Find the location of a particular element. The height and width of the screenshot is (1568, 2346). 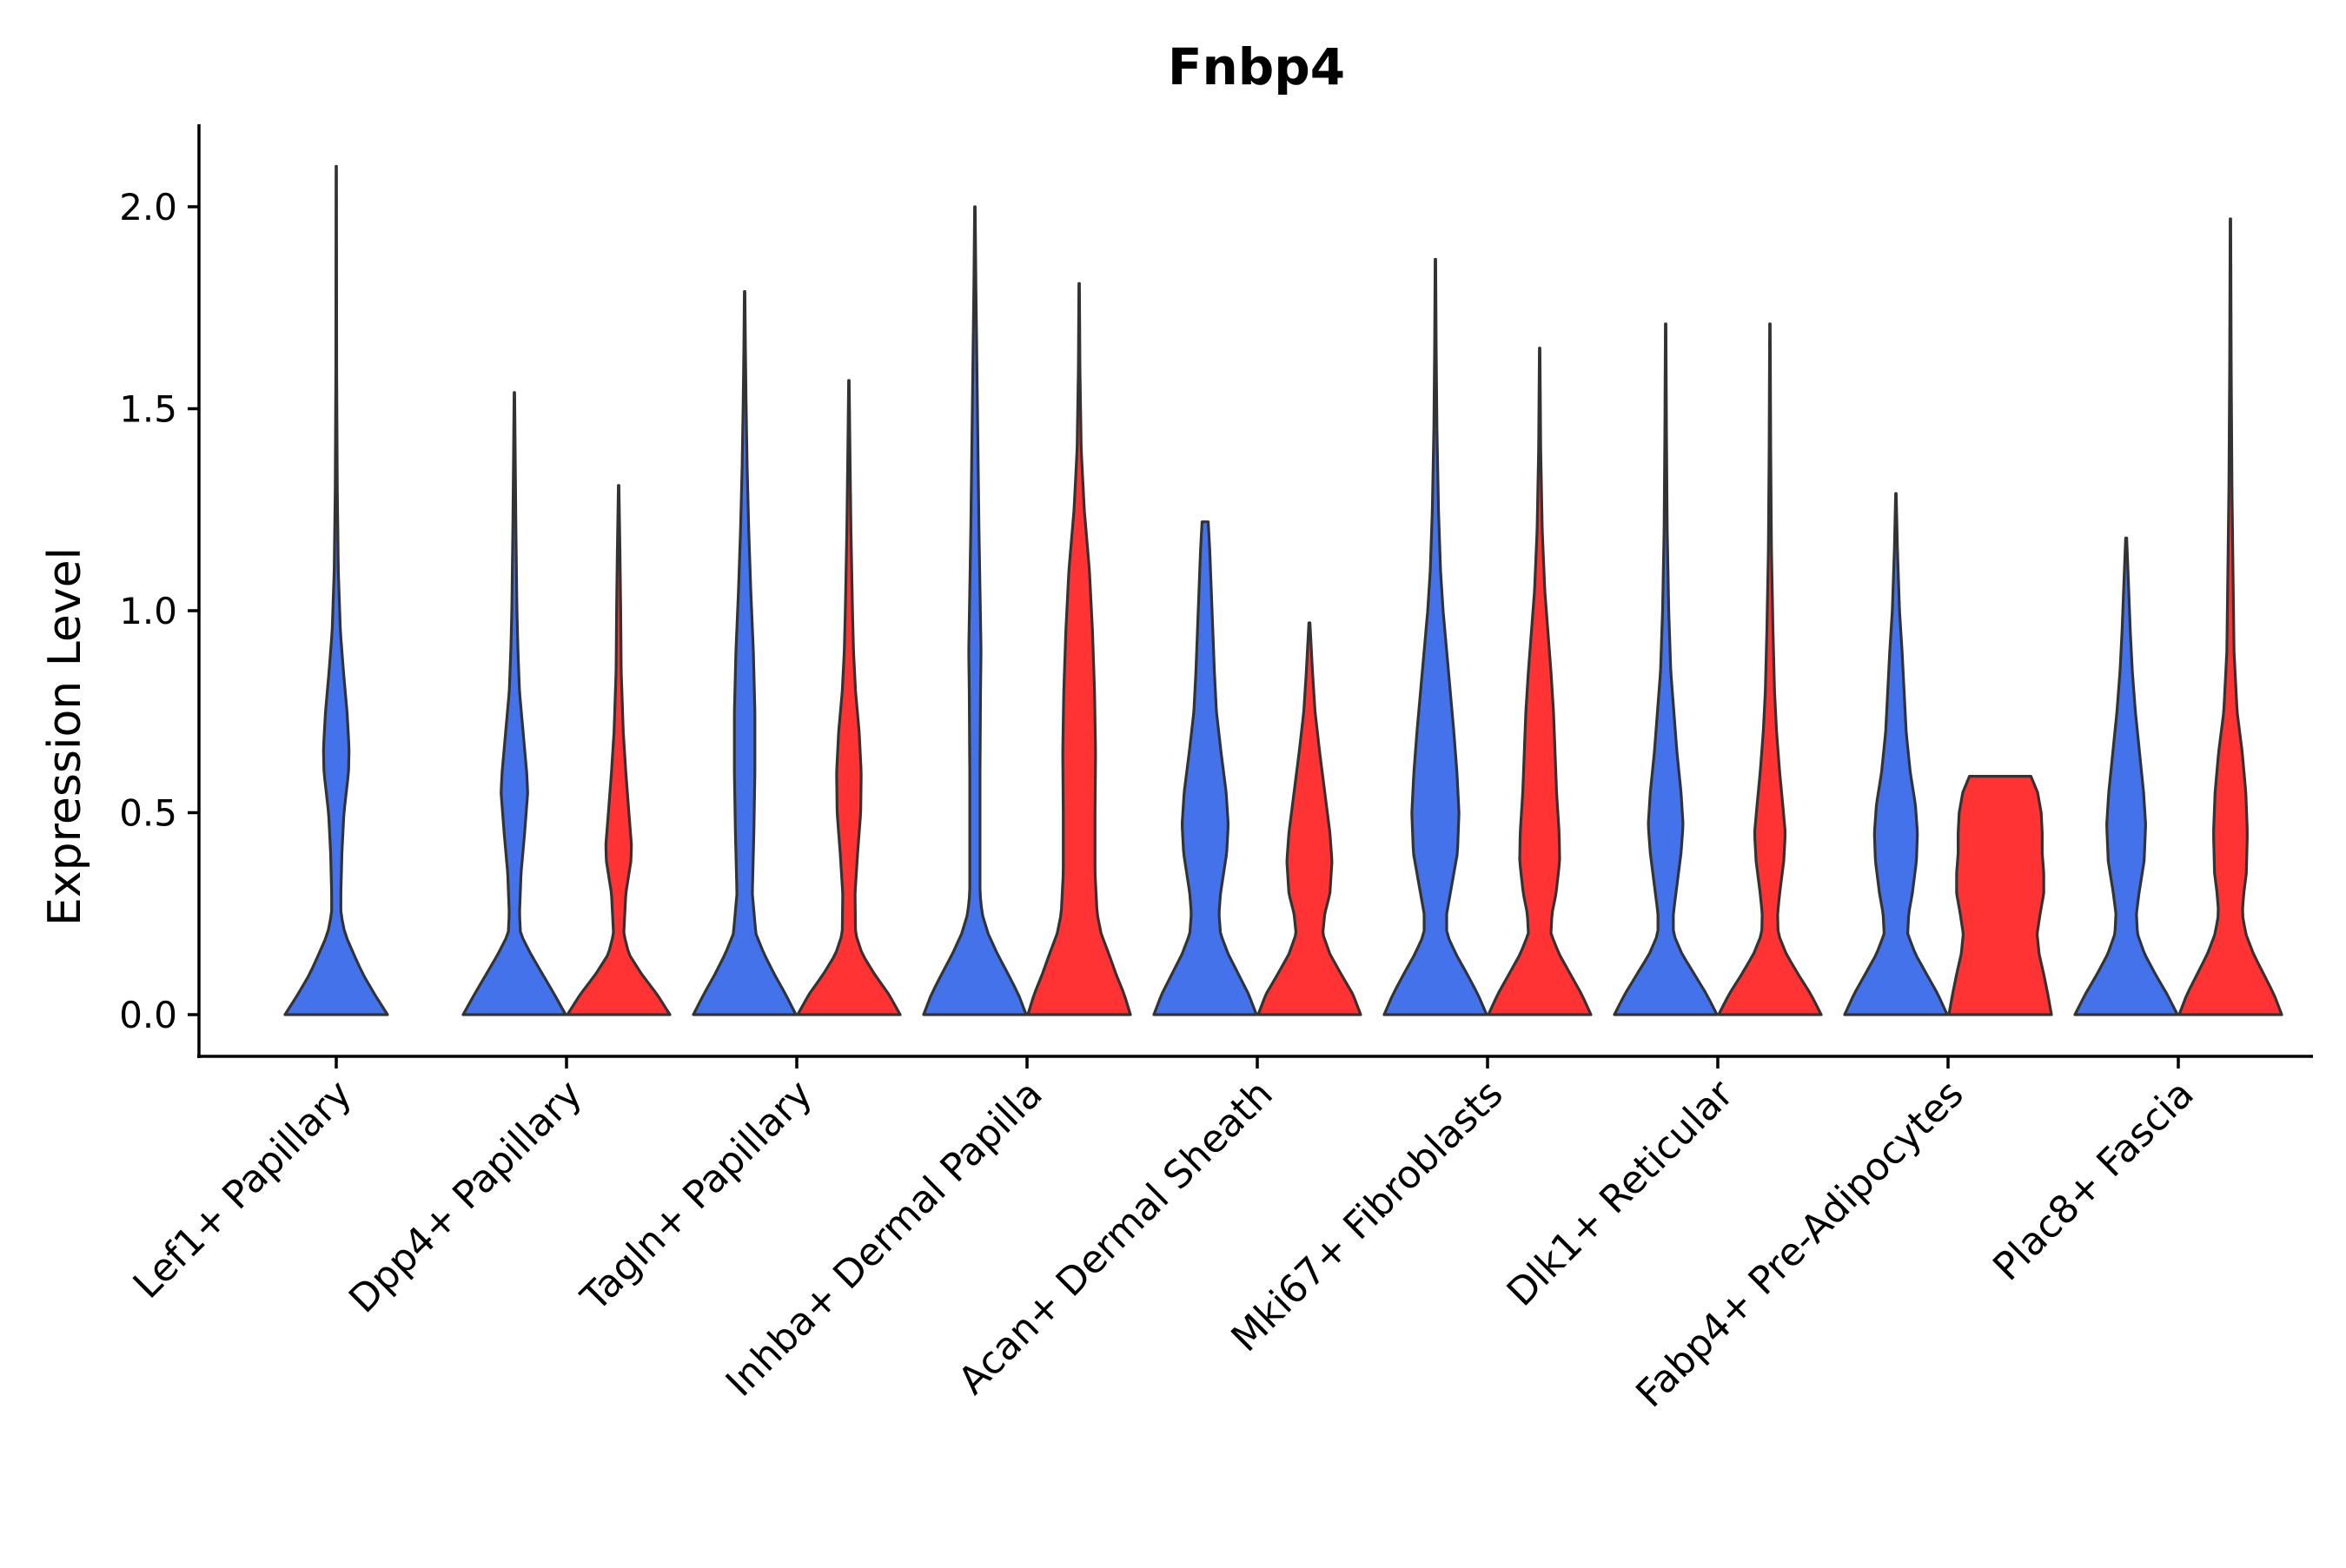

y-tick-label: 1.5 is located at coordinates (148, 409).